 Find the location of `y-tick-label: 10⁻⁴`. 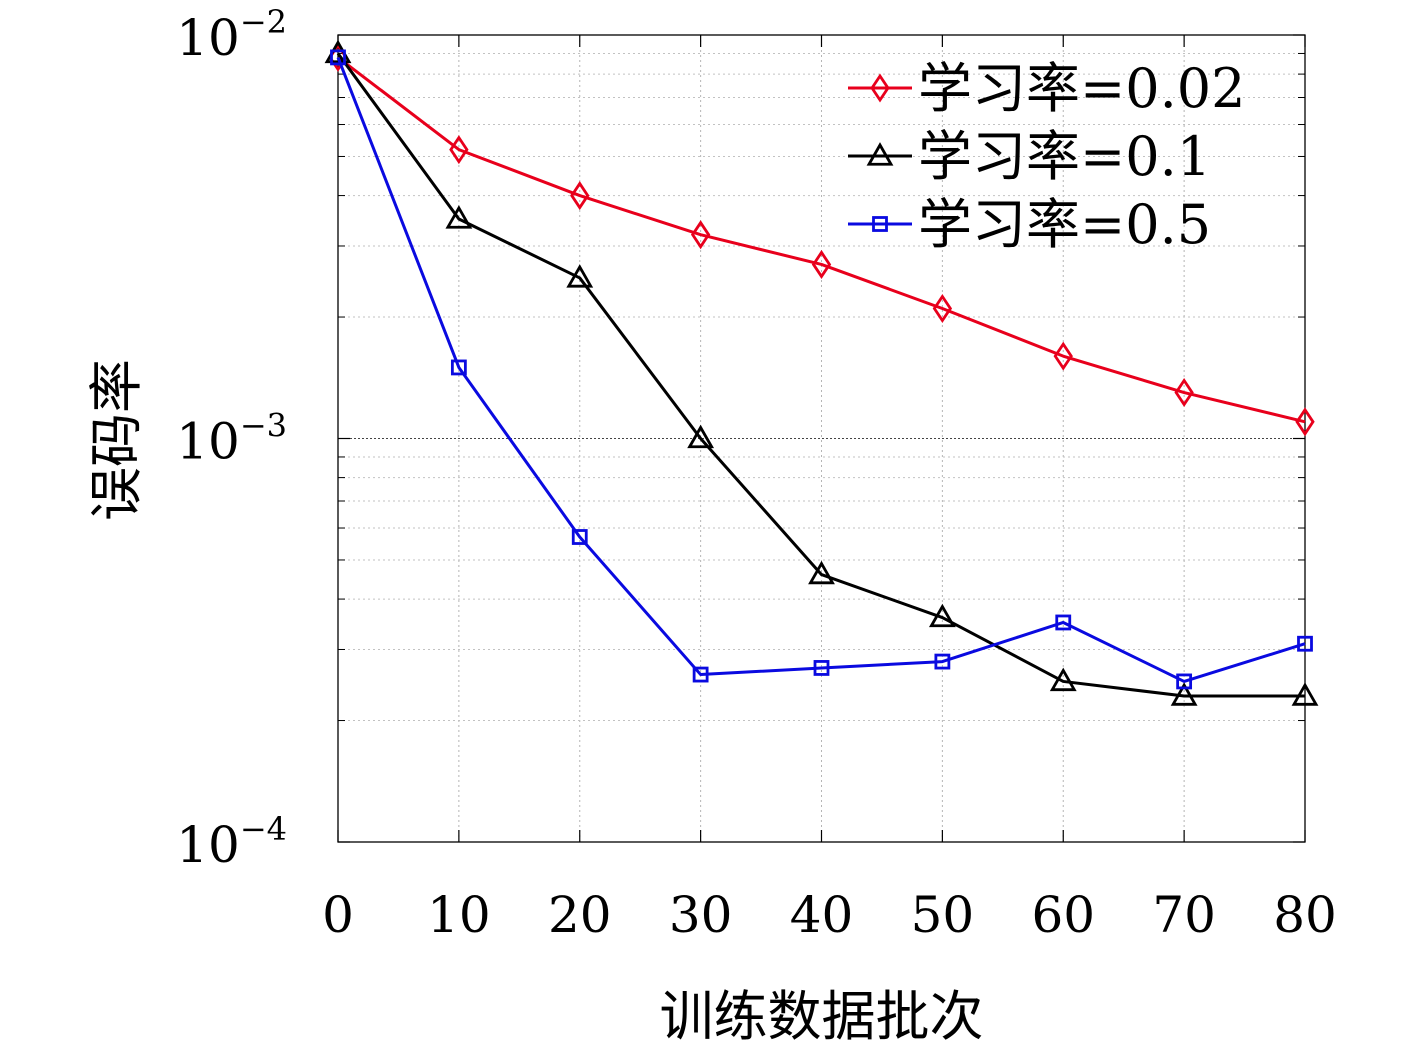

y-tick-label: 10⁻⁴ is located at coordinates (231, 842).